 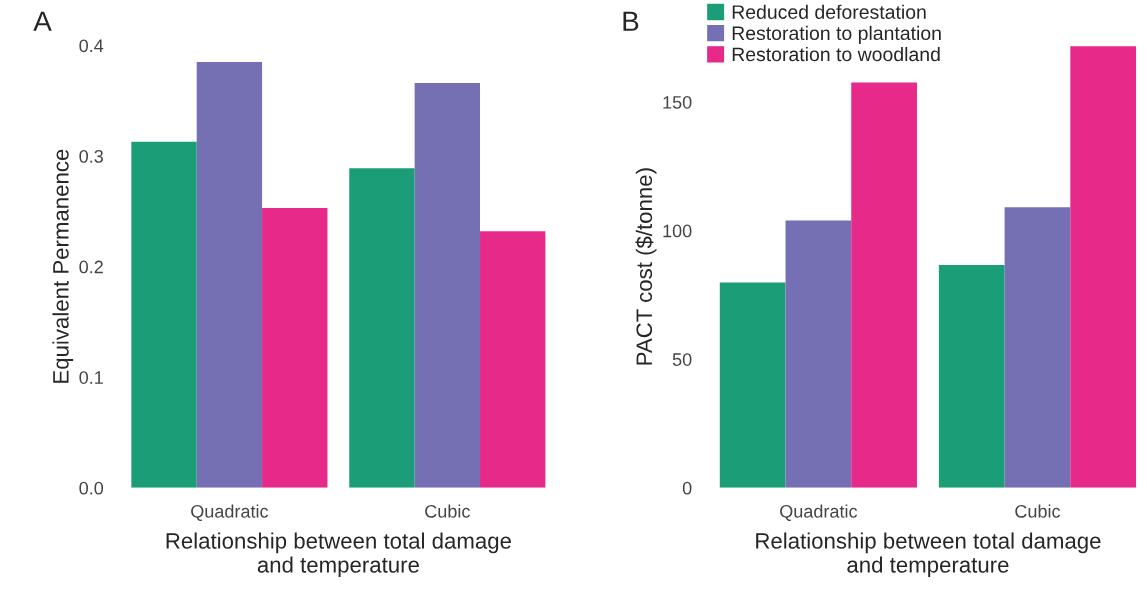 What do you see at coordinates (91, 377) in the screenshot?
I see `y-tick-label: 0.1` at bounding box center [91, 377].